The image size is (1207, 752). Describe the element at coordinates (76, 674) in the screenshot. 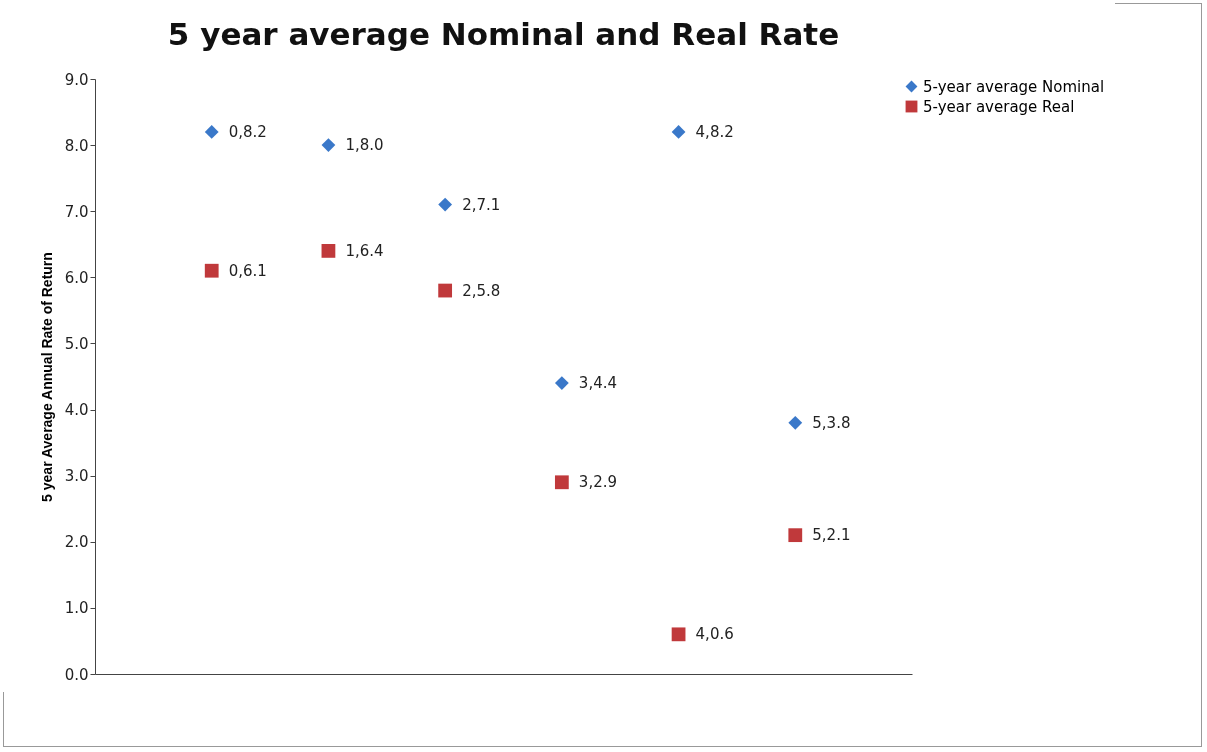

I see `y-tick-label: 0.0` at that location.